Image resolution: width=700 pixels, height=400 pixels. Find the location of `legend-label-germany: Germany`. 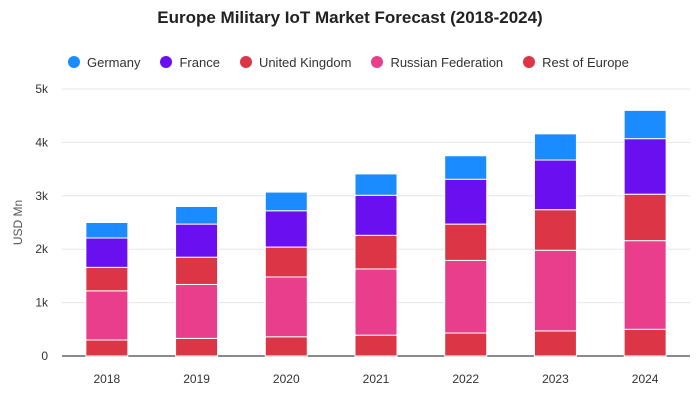

legend-label-germany: Germany is located at coordinates (114, 62).